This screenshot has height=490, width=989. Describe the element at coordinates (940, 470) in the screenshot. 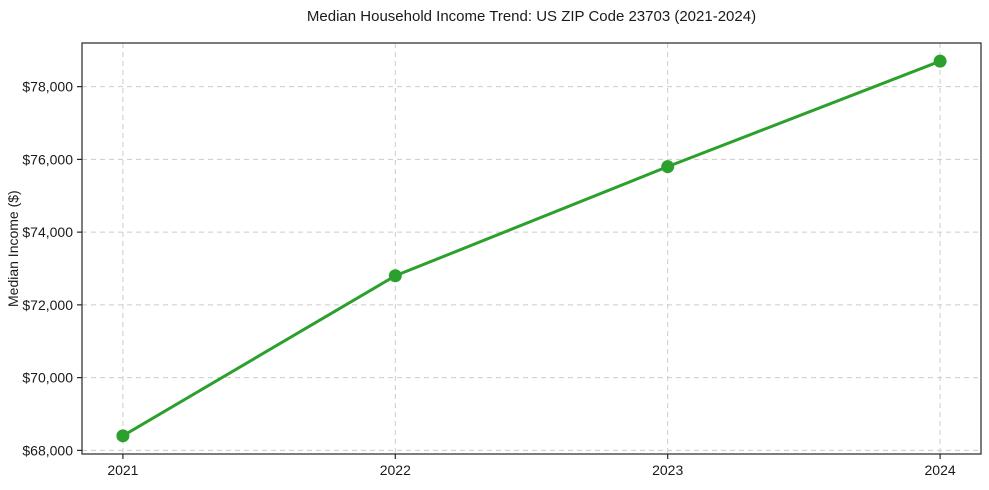

I see `x-tick-label: 2024` at that location.